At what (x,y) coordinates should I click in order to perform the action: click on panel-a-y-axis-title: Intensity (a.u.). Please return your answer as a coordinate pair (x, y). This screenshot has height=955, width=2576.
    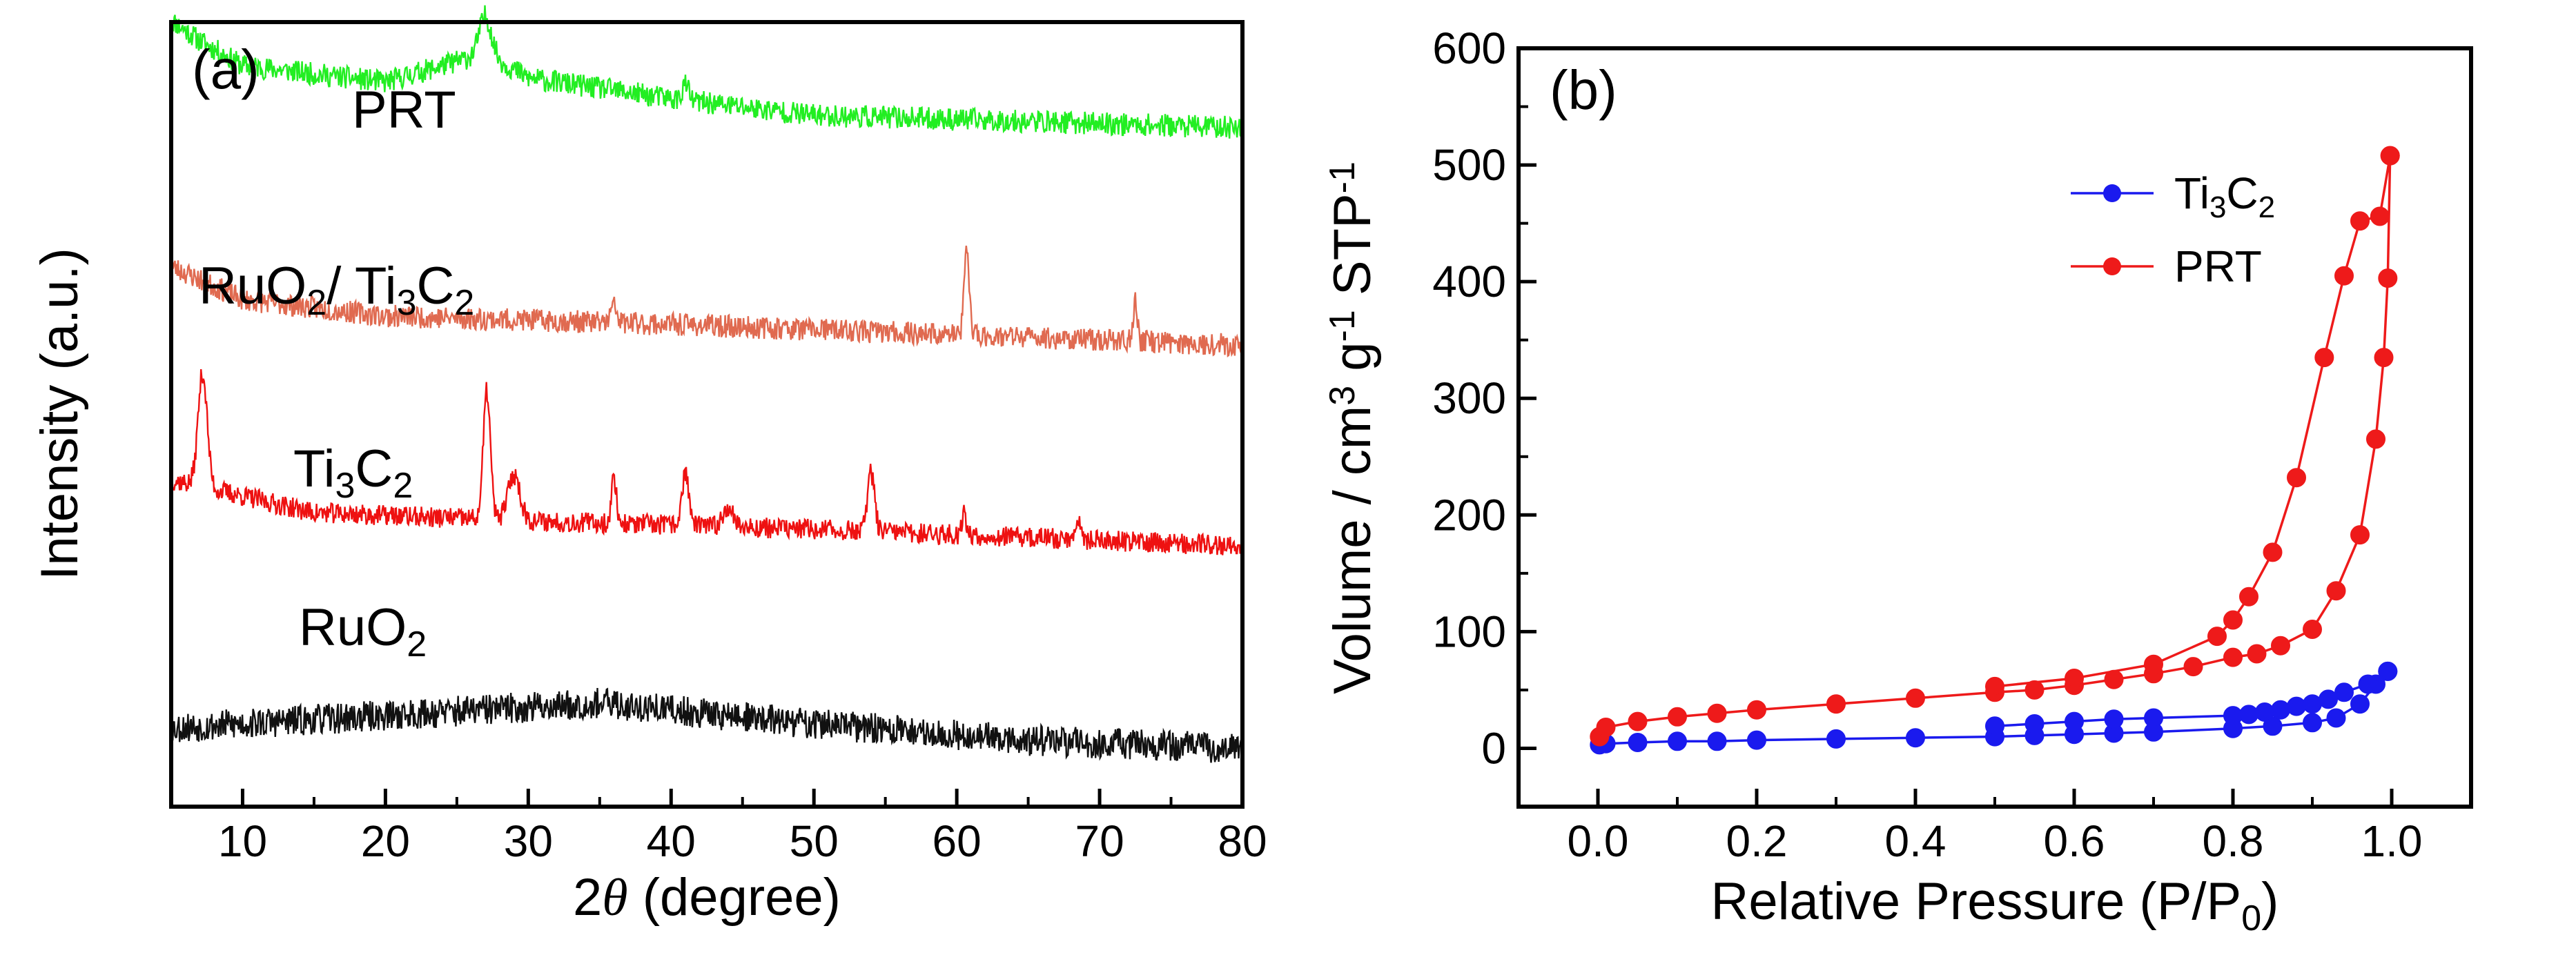
    Looking at the image, I should click on (59, 414).